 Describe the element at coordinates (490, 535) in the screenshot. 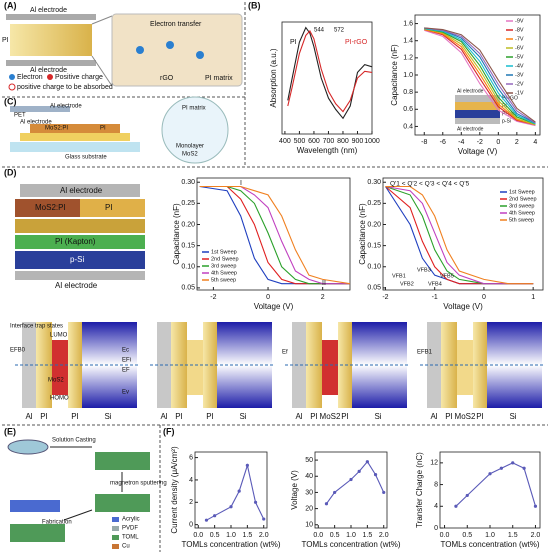

I see `x-tick-label: 1.0` at that location.